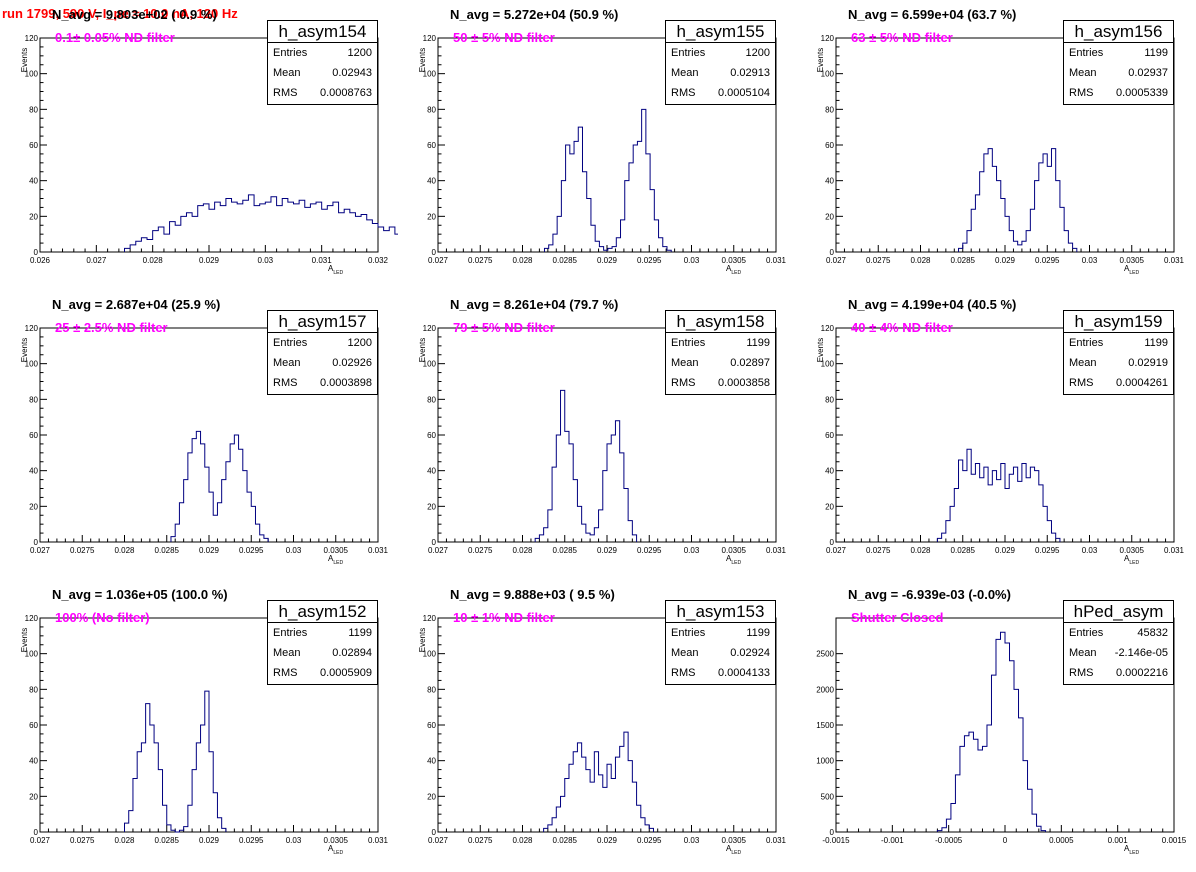  What do you see at coordinates (829, 109) in the screenshot?
I see `y-tick-label: 80` at bounding box center [829, 109].